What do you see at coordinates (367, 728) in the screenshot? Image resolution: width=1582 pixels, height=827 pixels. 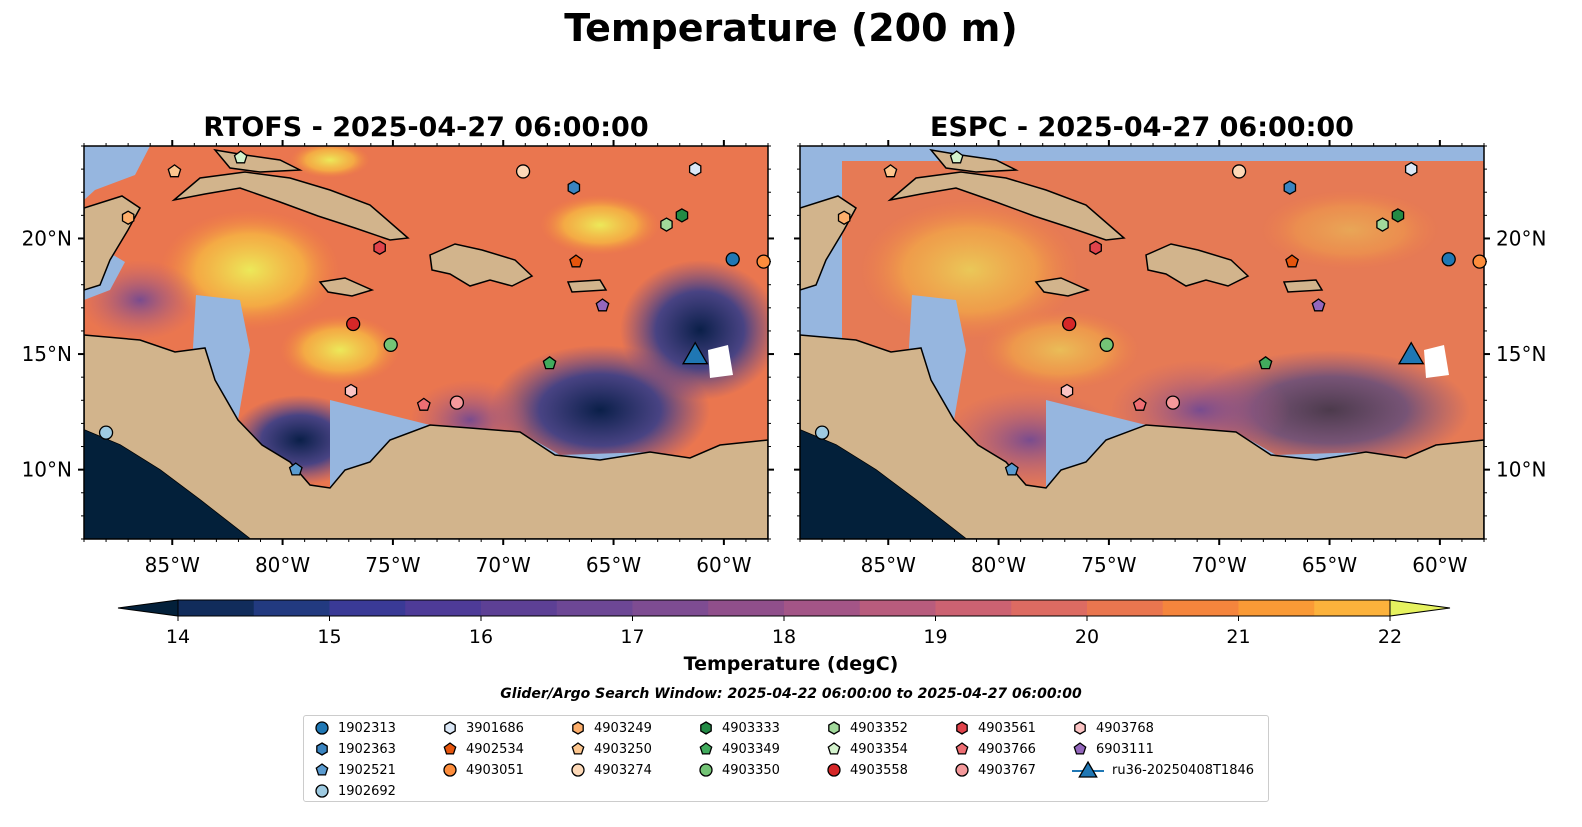 I see `legend-label: 1902313` at bounding box center [367, 728].